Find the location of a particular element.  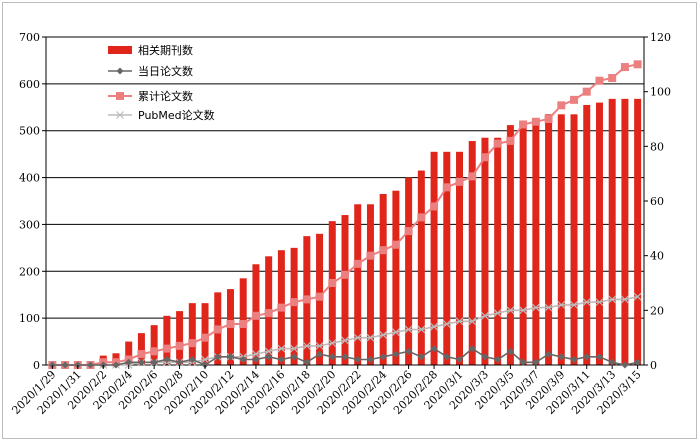

y-tick-label-left: 0 is located at coordinates (36, 365).